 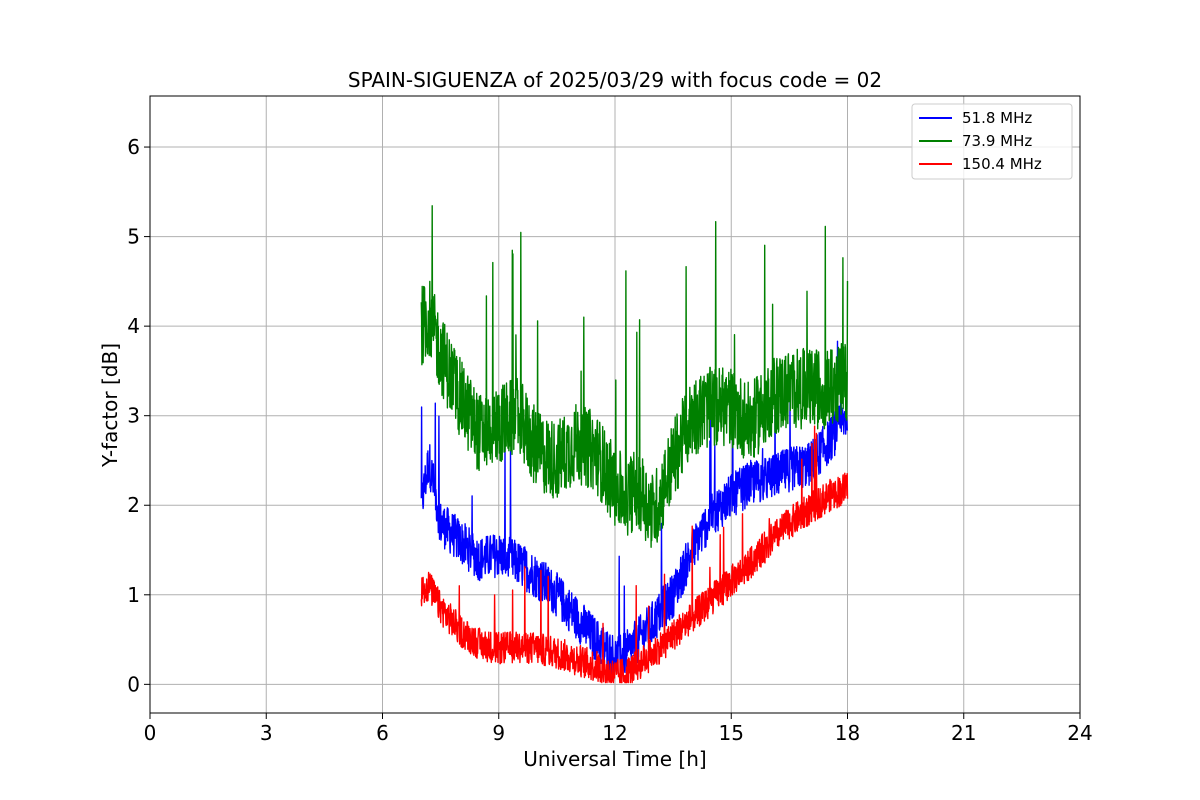 I want to click on y-axis-label: Y-factor [dB], so click(x=110, y=405).